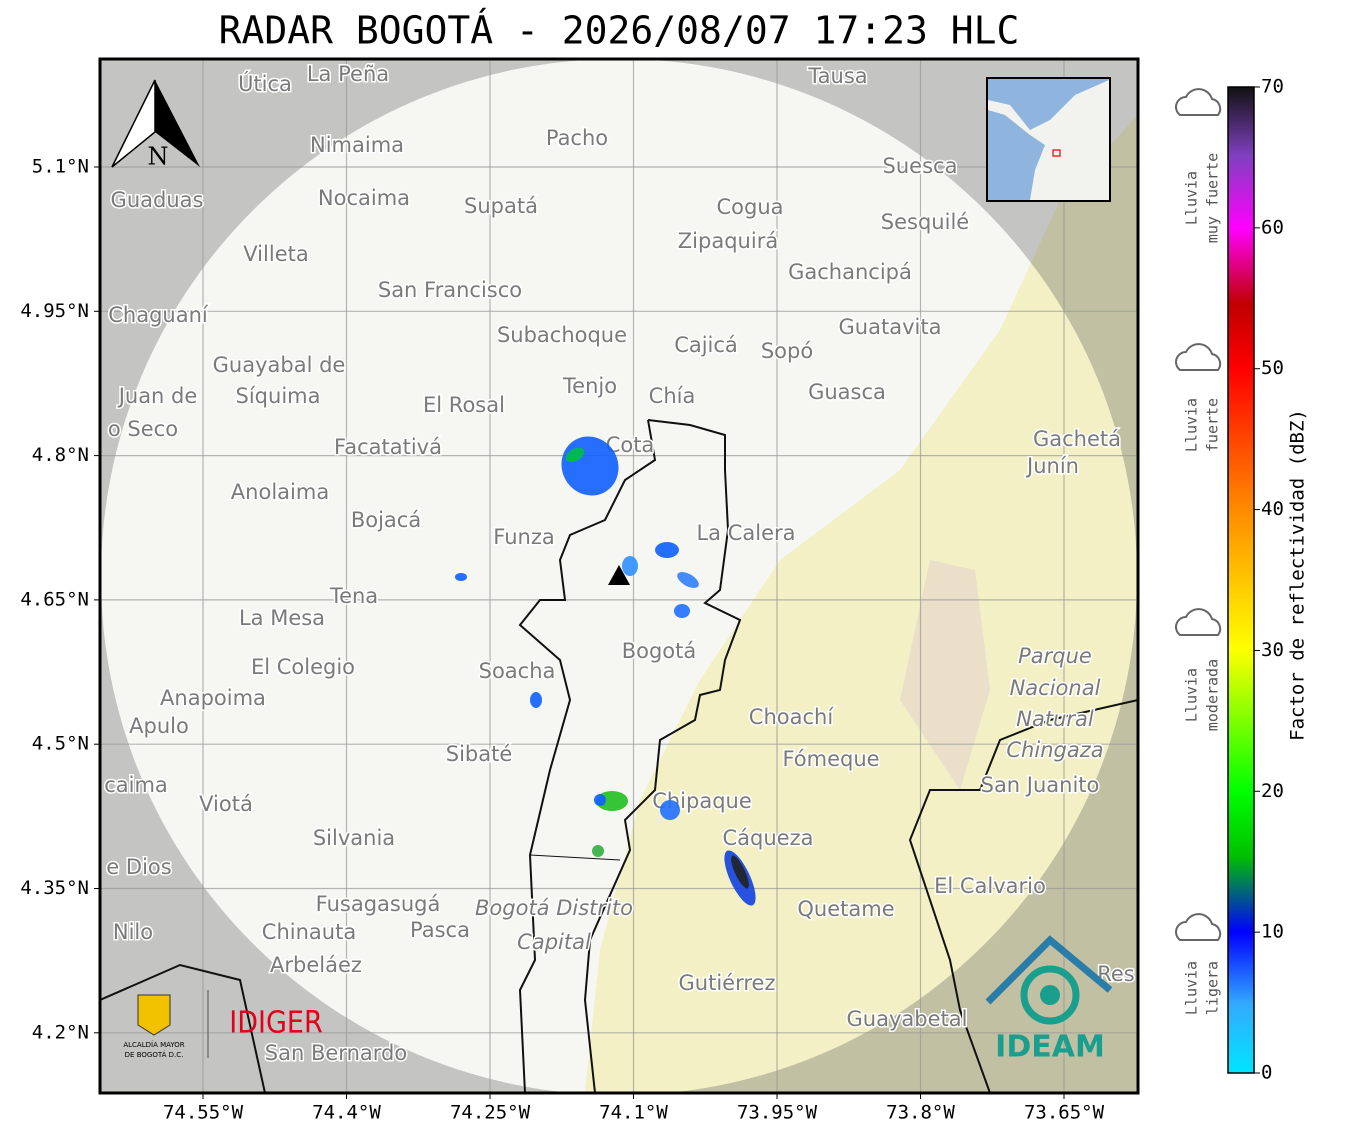 Image resolution: width=1349 pixels, height=1143 pixels. I want to click on legend-label: muy fuerte, so click(1213, 198).